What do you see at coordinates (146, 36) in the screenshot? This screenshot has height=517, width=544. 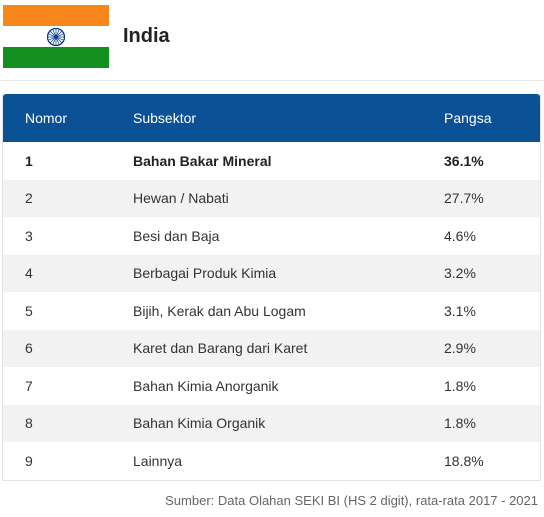 I see `country-title: India` at bounding box center [146, 36].